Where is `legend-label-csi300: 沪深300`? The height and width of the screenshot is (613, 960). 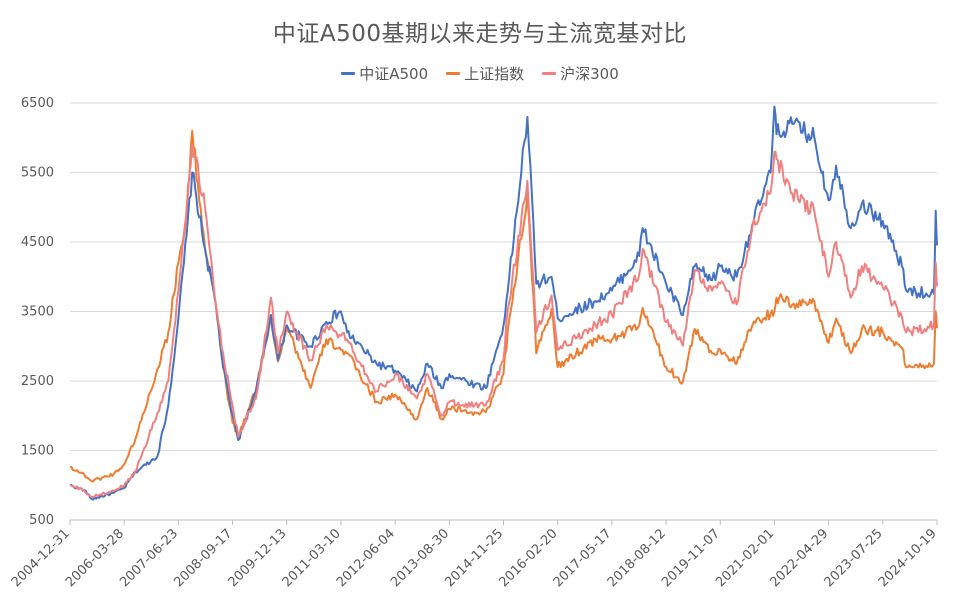 legend-label-csi300: 沪深300 is located at coordinates (589, 74).